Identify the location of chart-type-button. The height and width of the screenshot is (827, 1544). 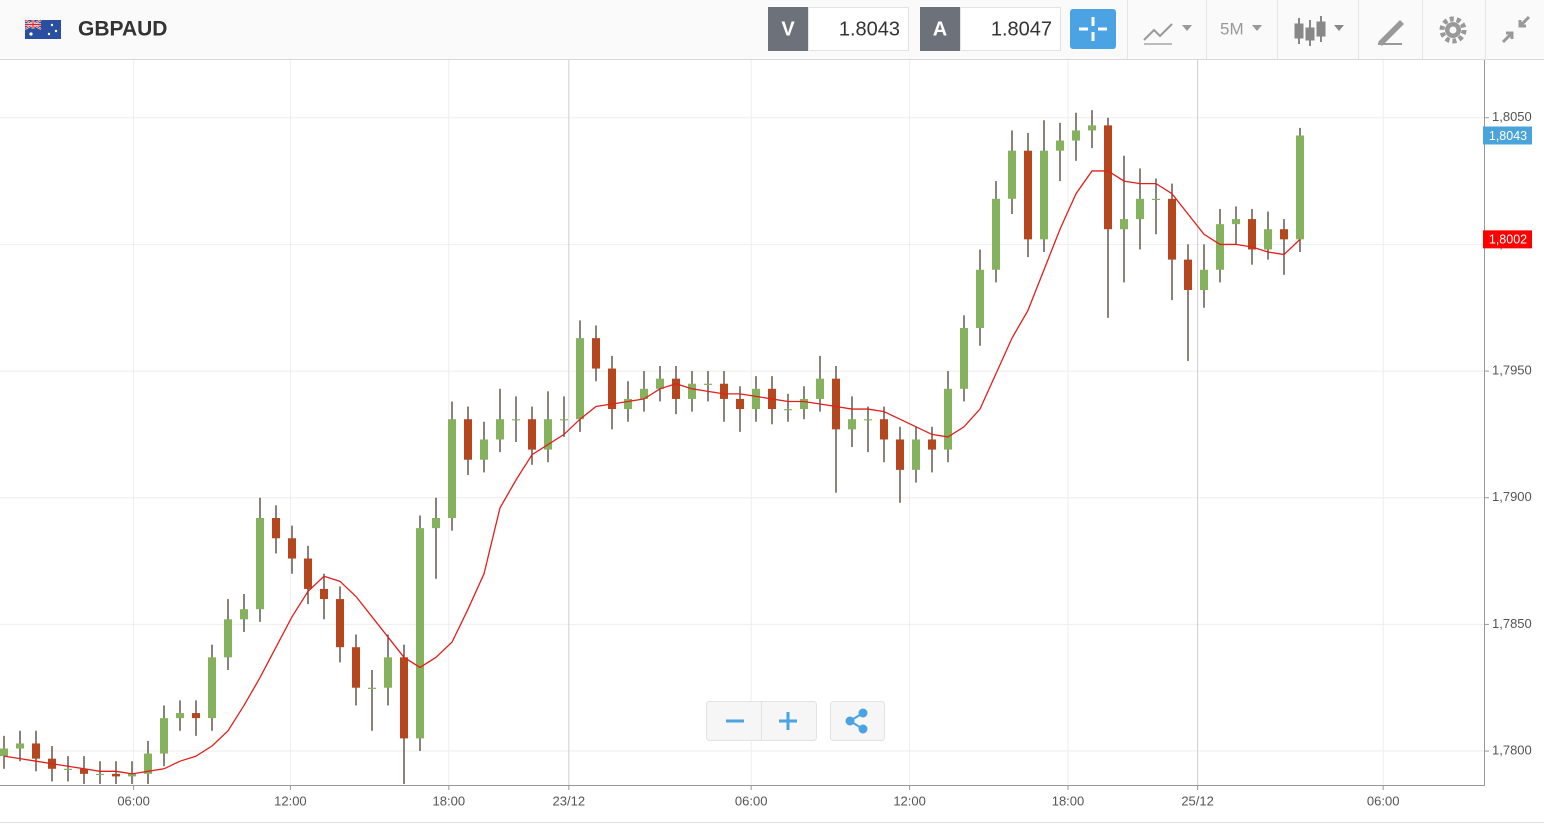
(1319, 31).